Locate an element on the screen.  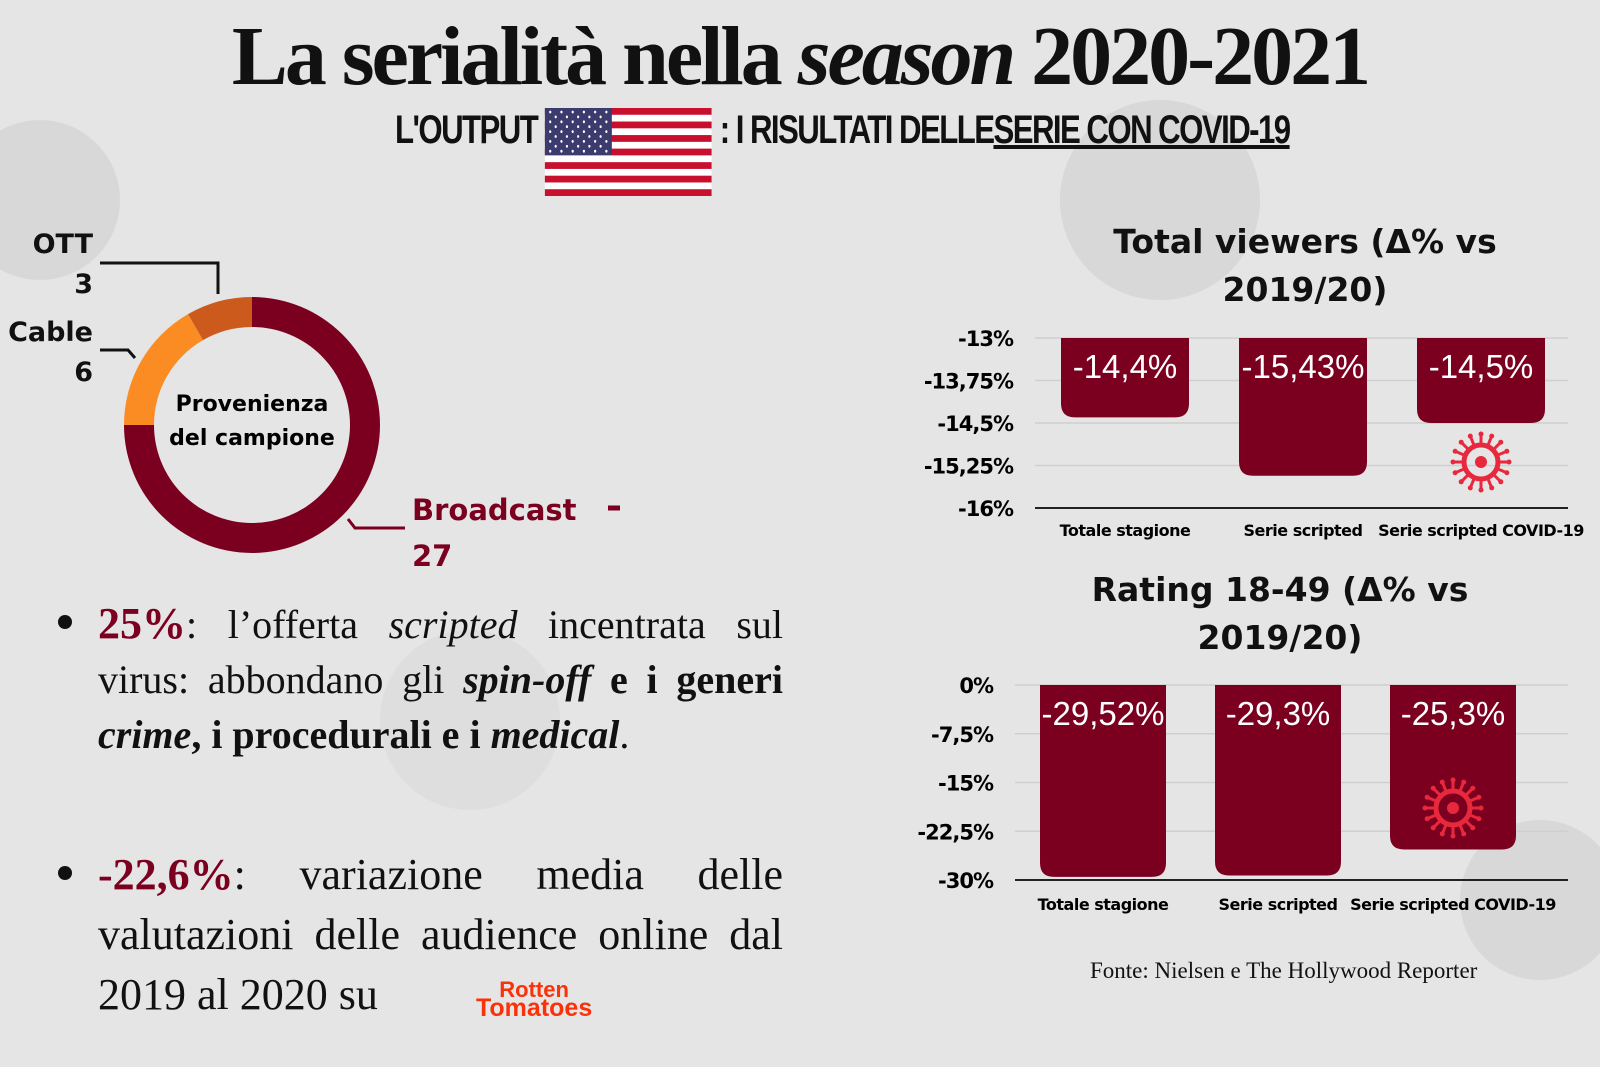
donut-segment-cable is located at coordinates (163, 369).